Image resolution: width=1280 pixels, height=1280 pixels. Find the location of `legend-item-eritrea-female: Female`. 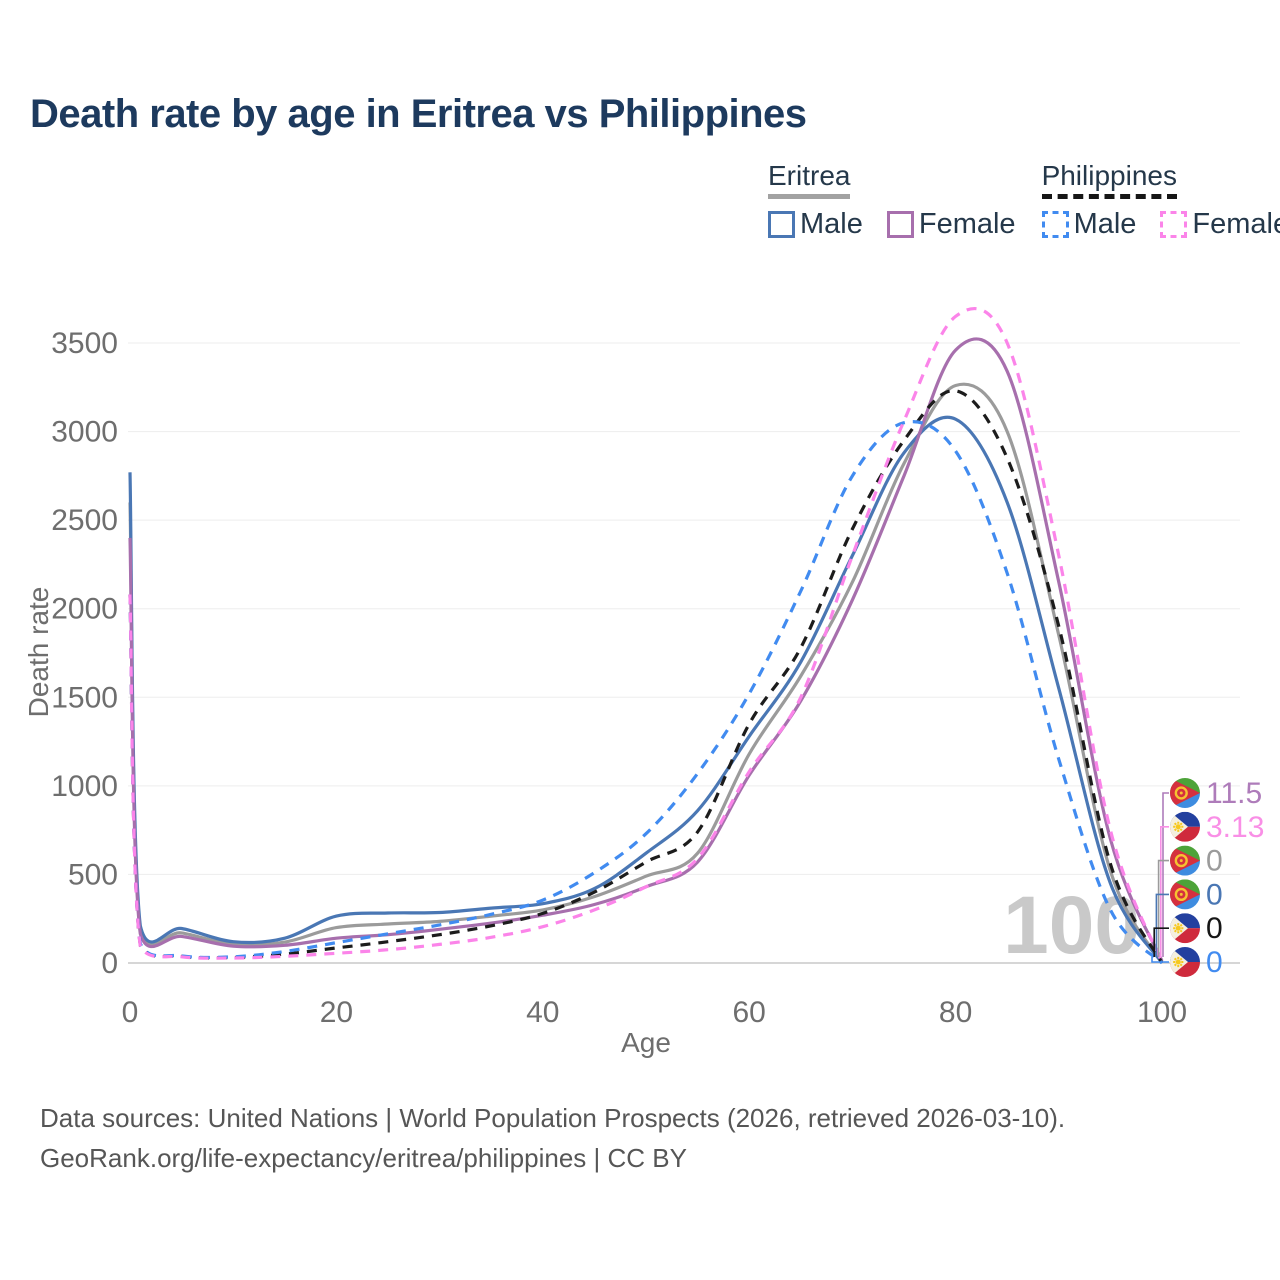

legend-item-eritrea-female: Female is located at coordinates (951, 224).